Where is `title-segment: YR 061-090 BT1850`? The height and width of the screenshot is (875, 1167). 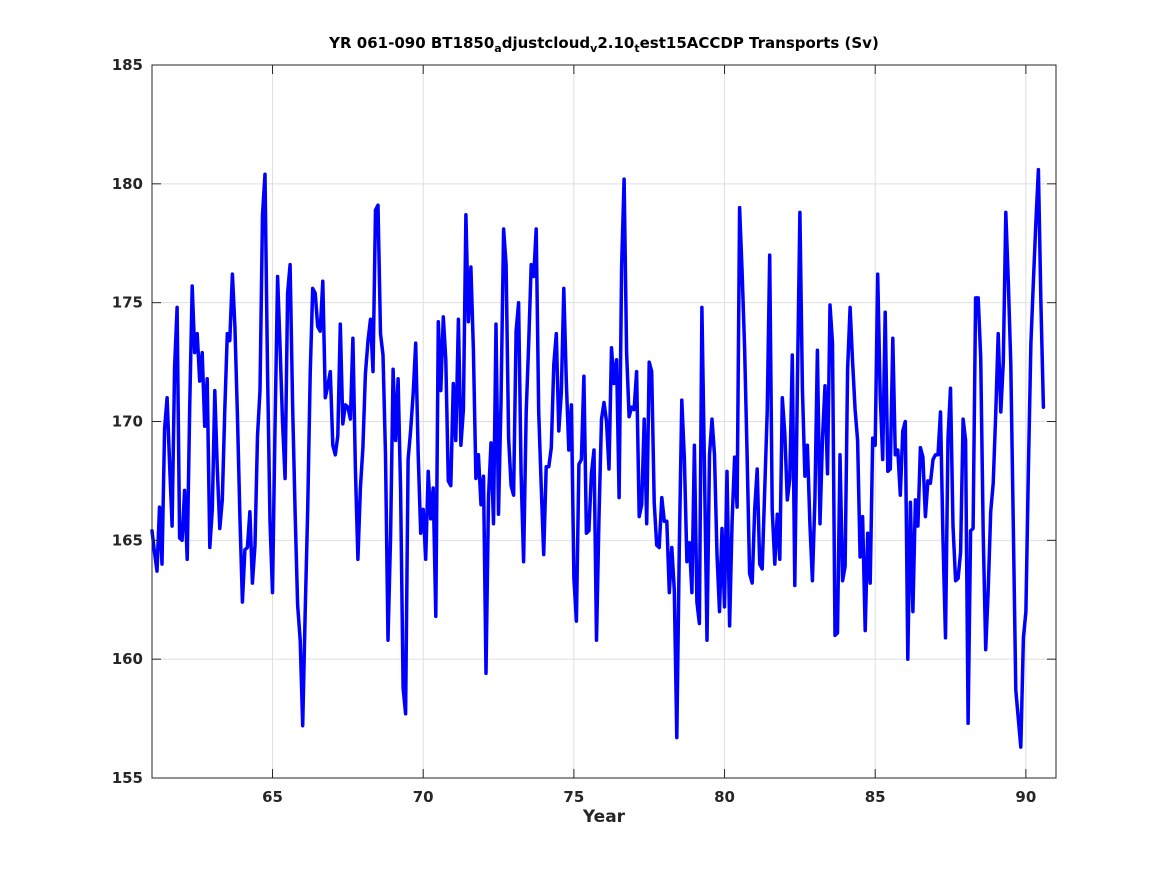 title-segment: YR 061-090 BT1850 is located at coordinates (411, 43).